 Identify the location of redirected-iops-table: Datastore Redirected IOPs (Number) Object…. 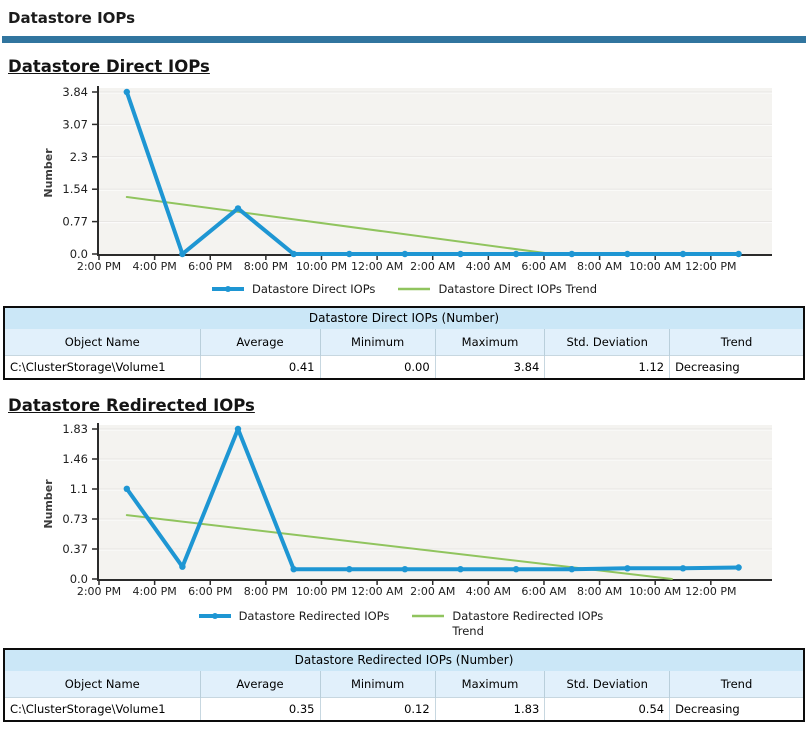
(404, 685).